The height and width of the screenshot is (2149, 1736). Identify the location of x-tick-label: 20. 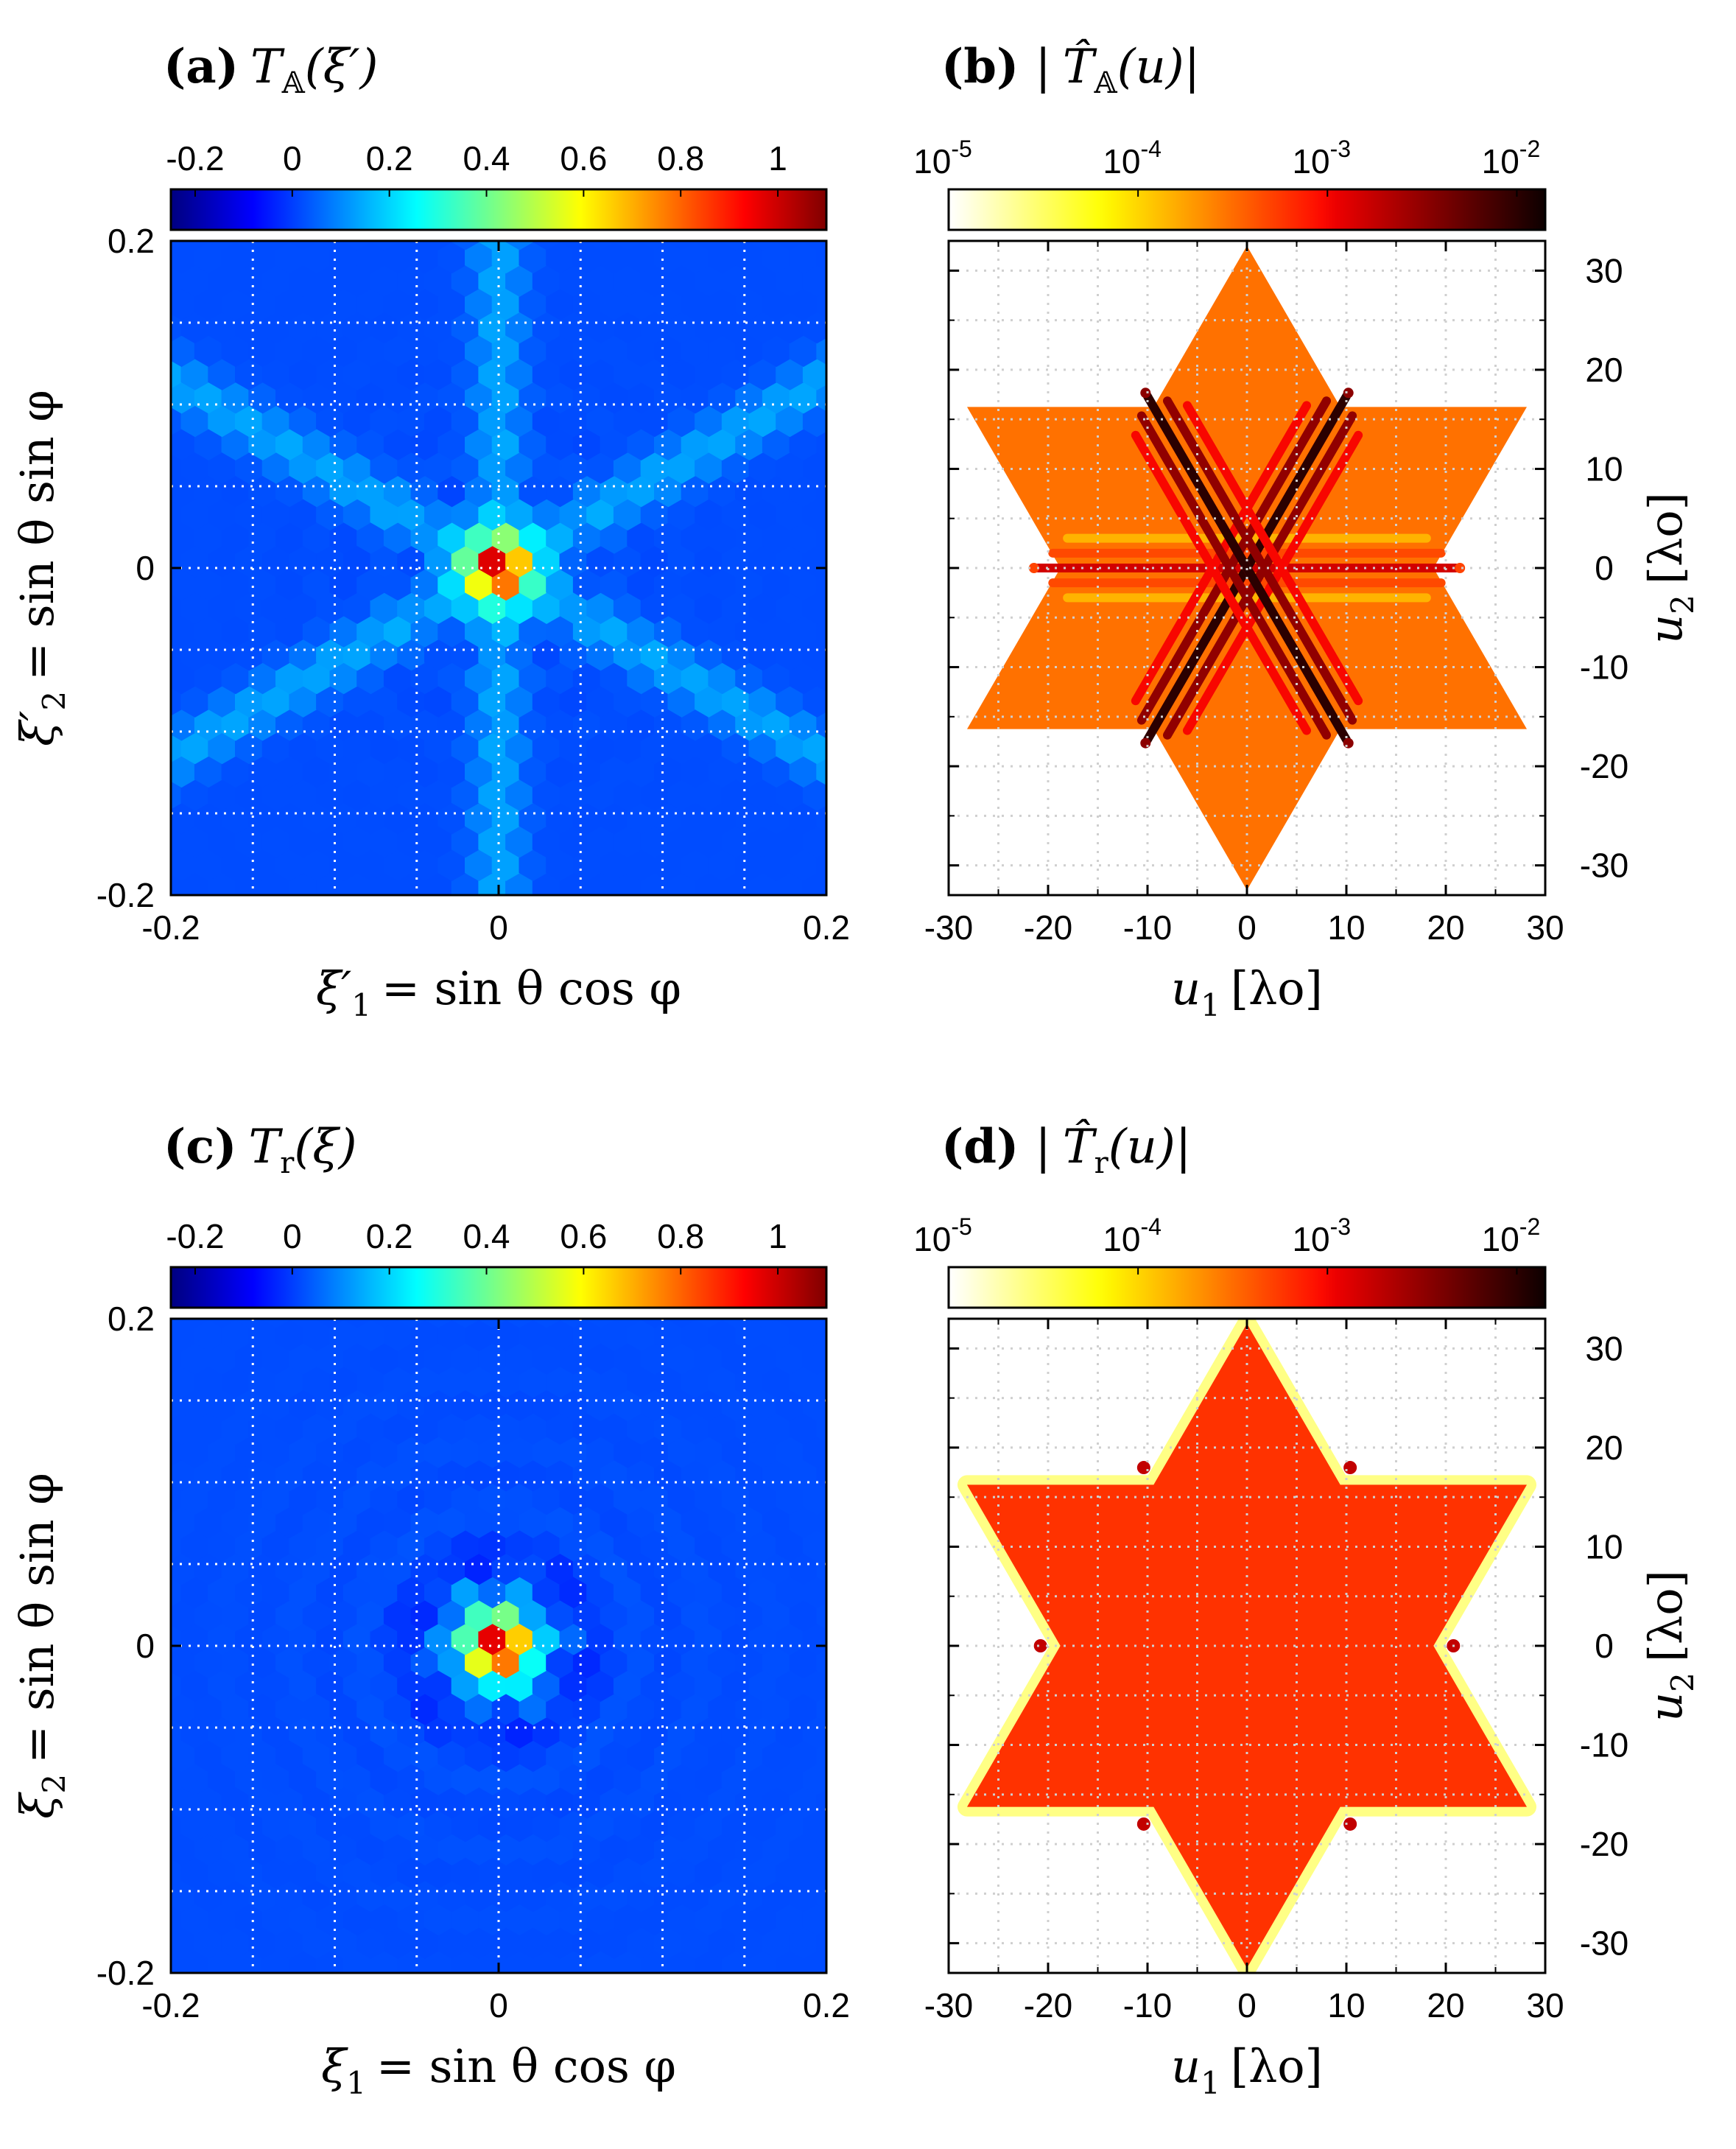
(1445, 2005).